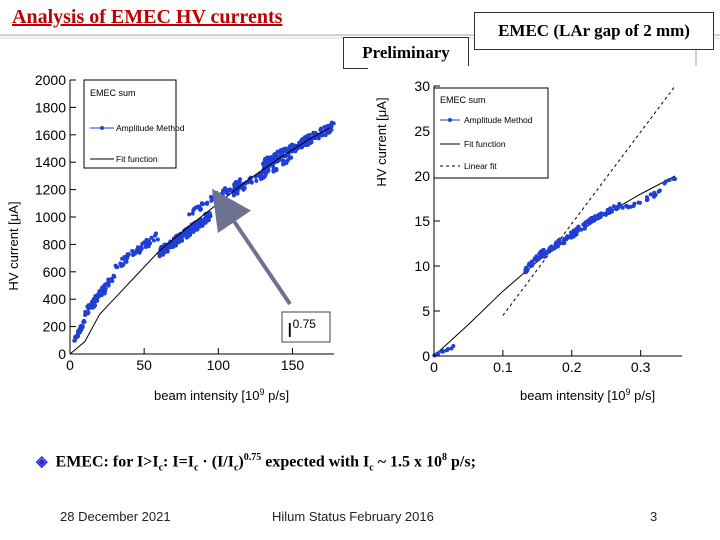 This screenshot has width=720, height=540. I want to click on slide-title: Analysis of EMEC HV currents, so click(147, 17).